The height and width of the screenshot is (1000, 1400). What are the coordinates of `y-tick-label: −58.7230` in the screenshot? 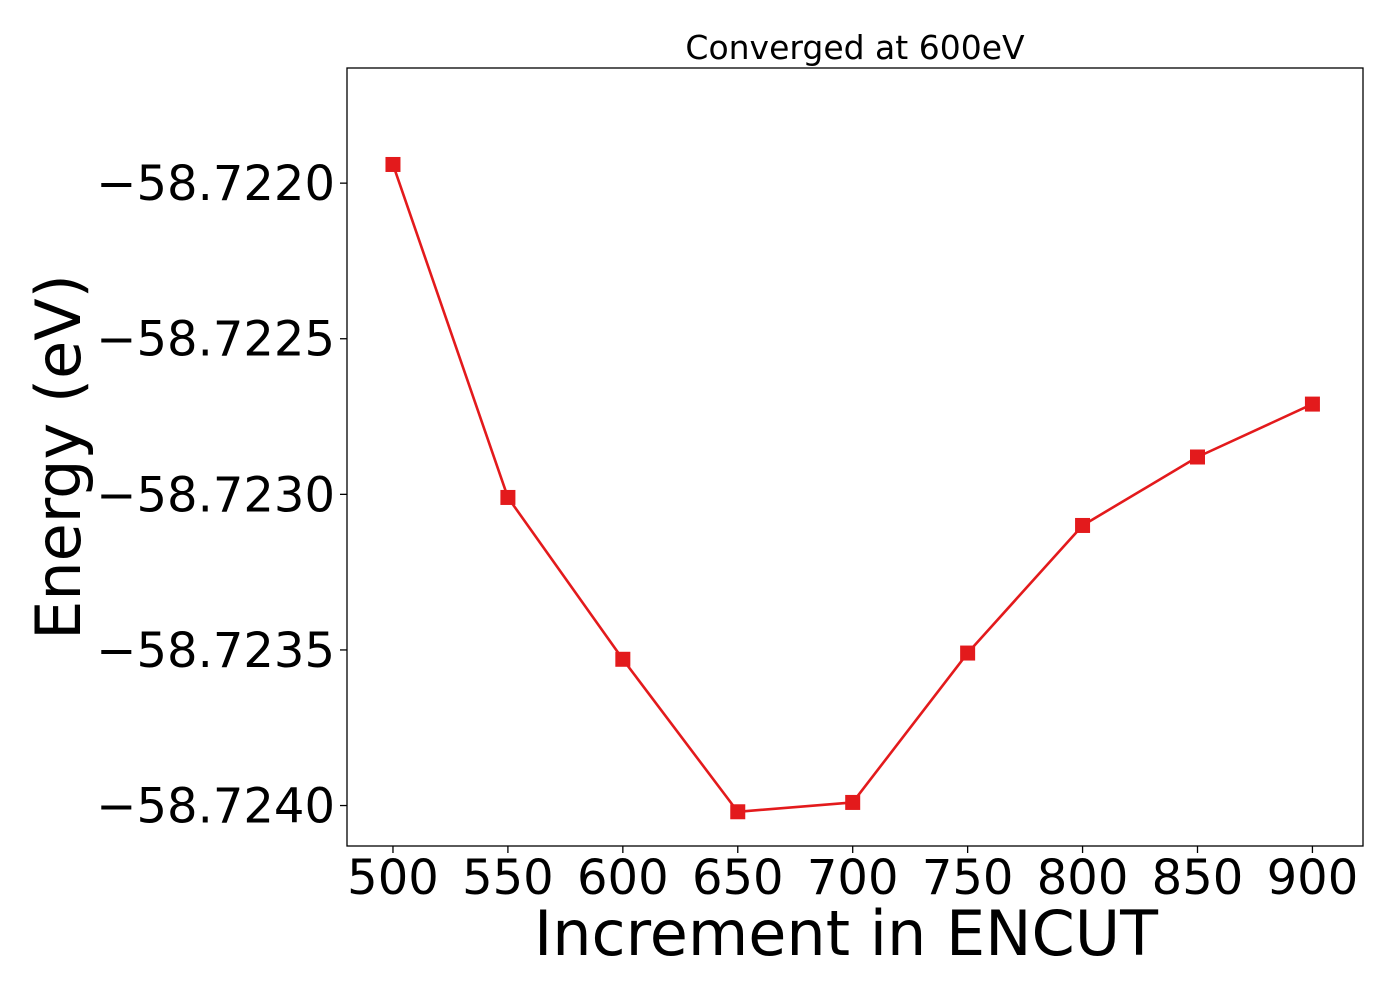 It's located at (215, 495).